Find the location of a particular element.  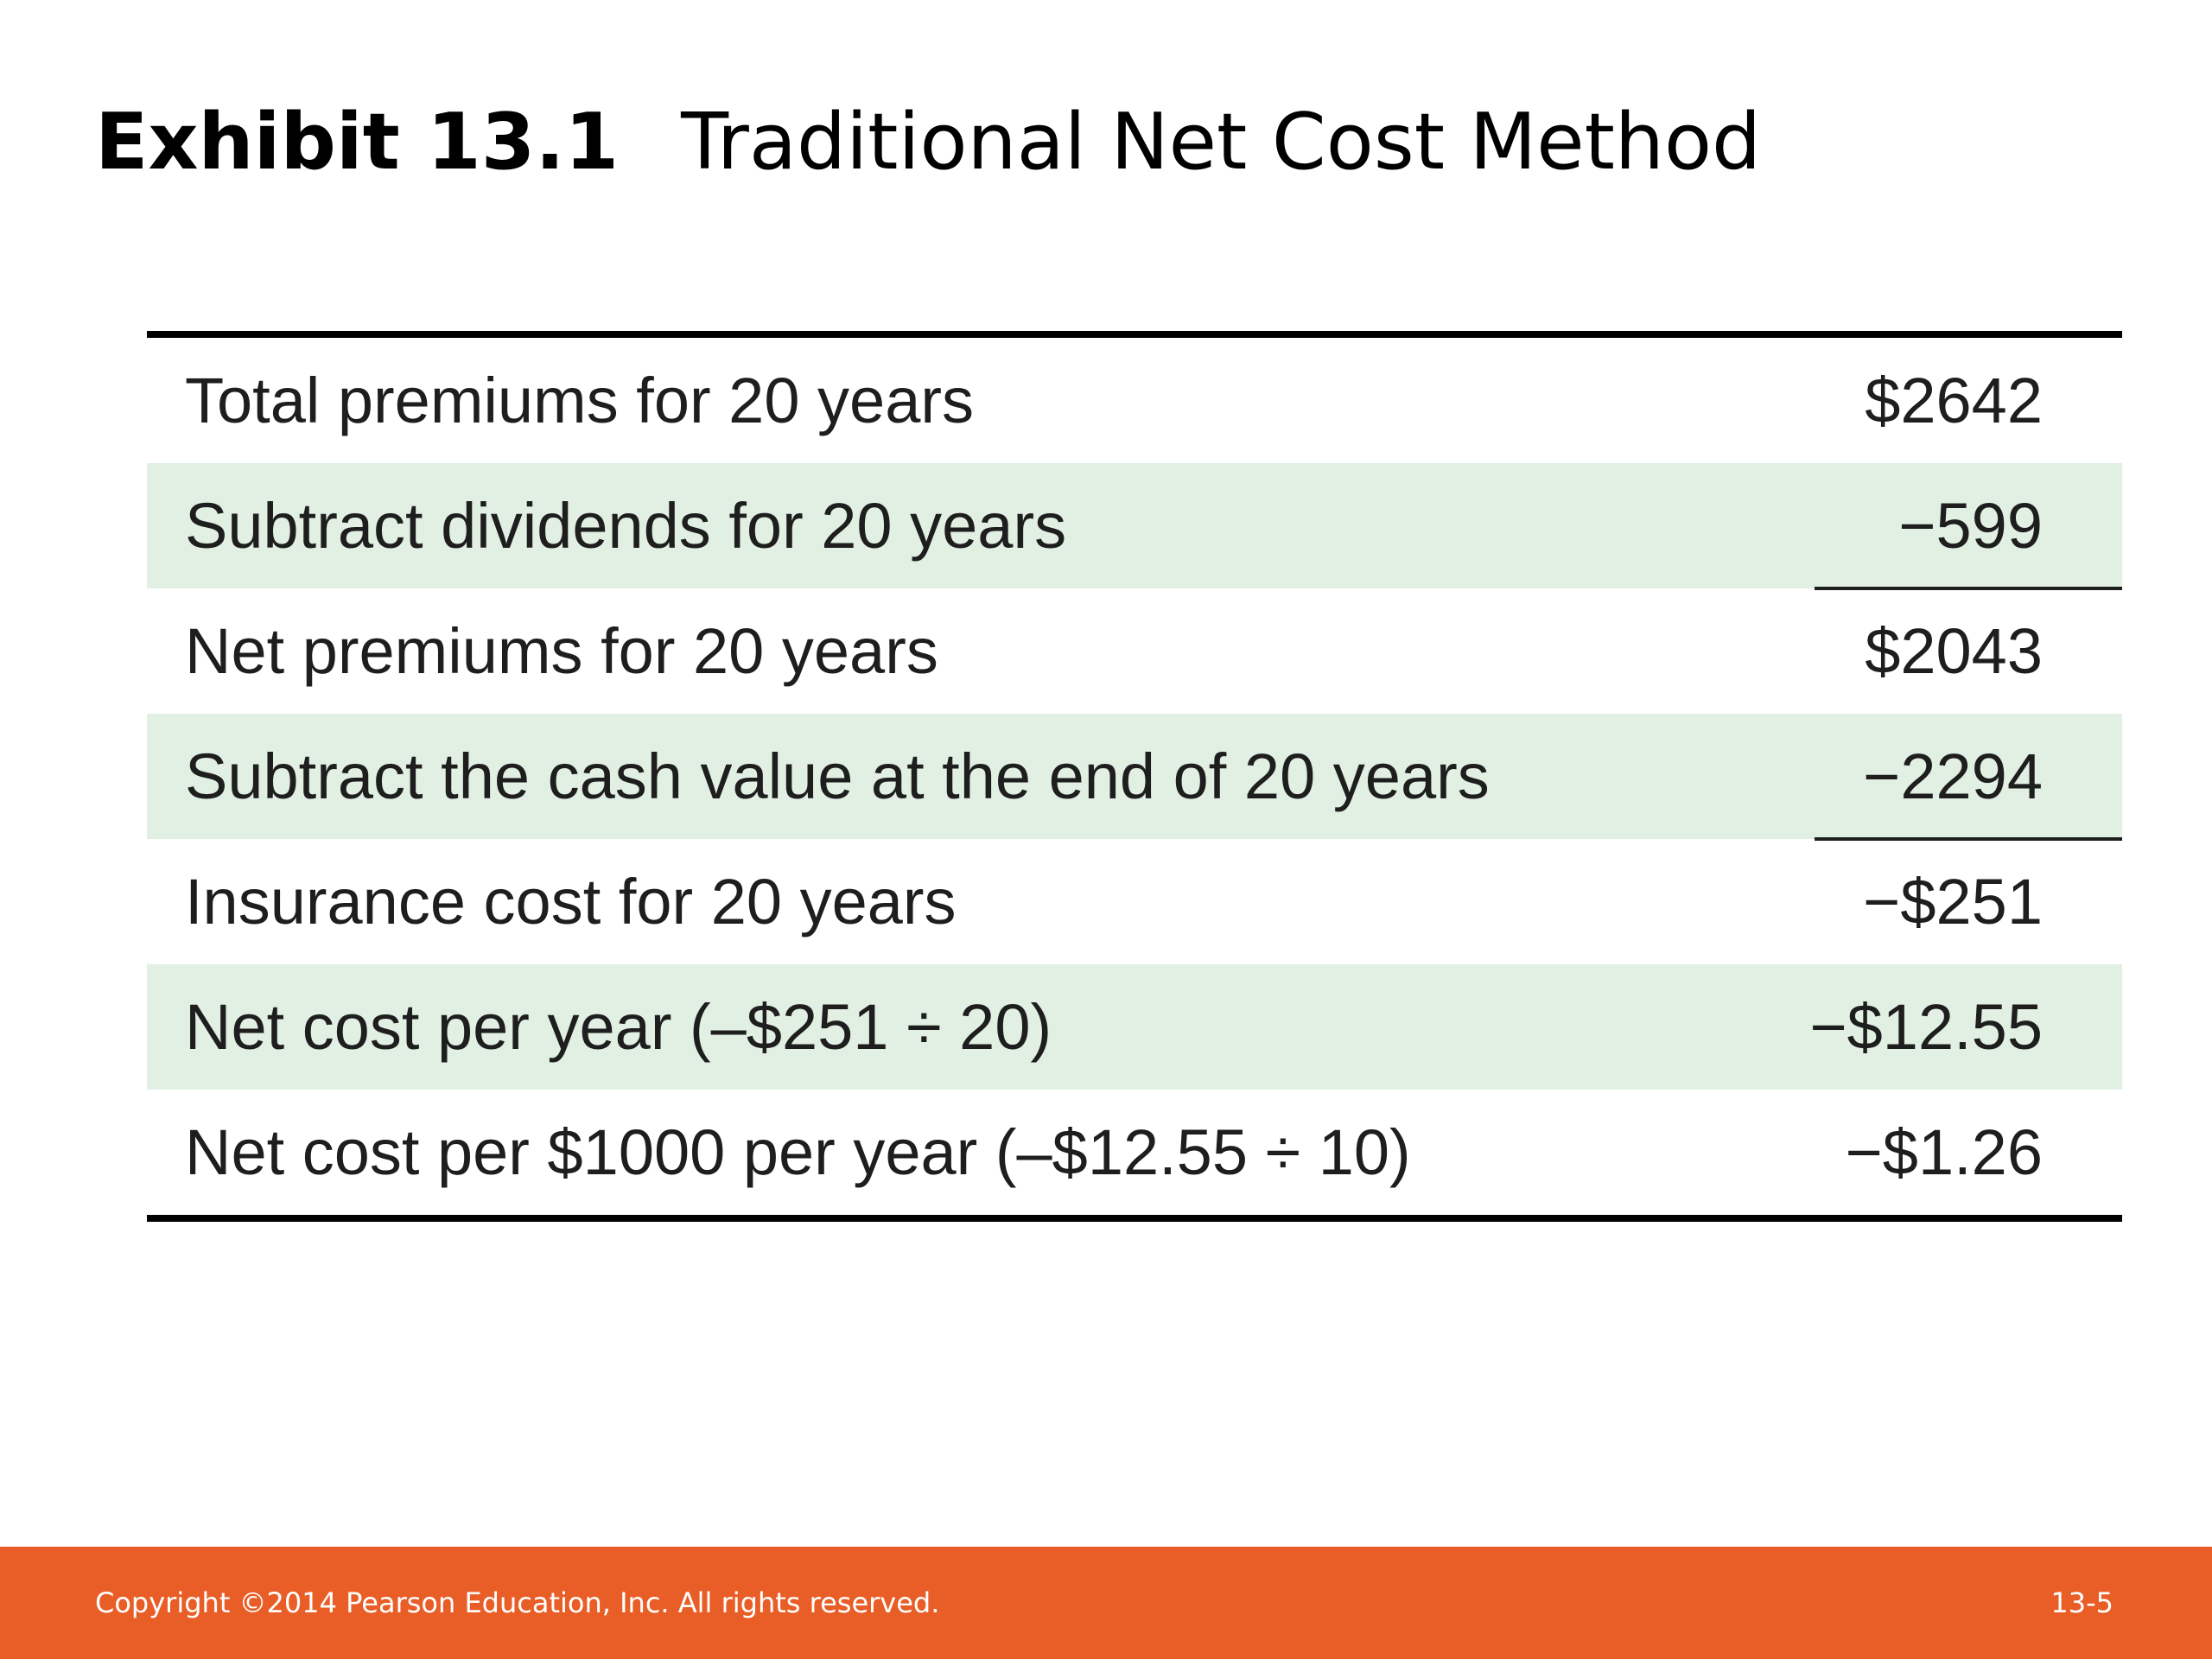

table-row: Subtract dividends for 20 years −599 is located at coordinates (1134, 526).